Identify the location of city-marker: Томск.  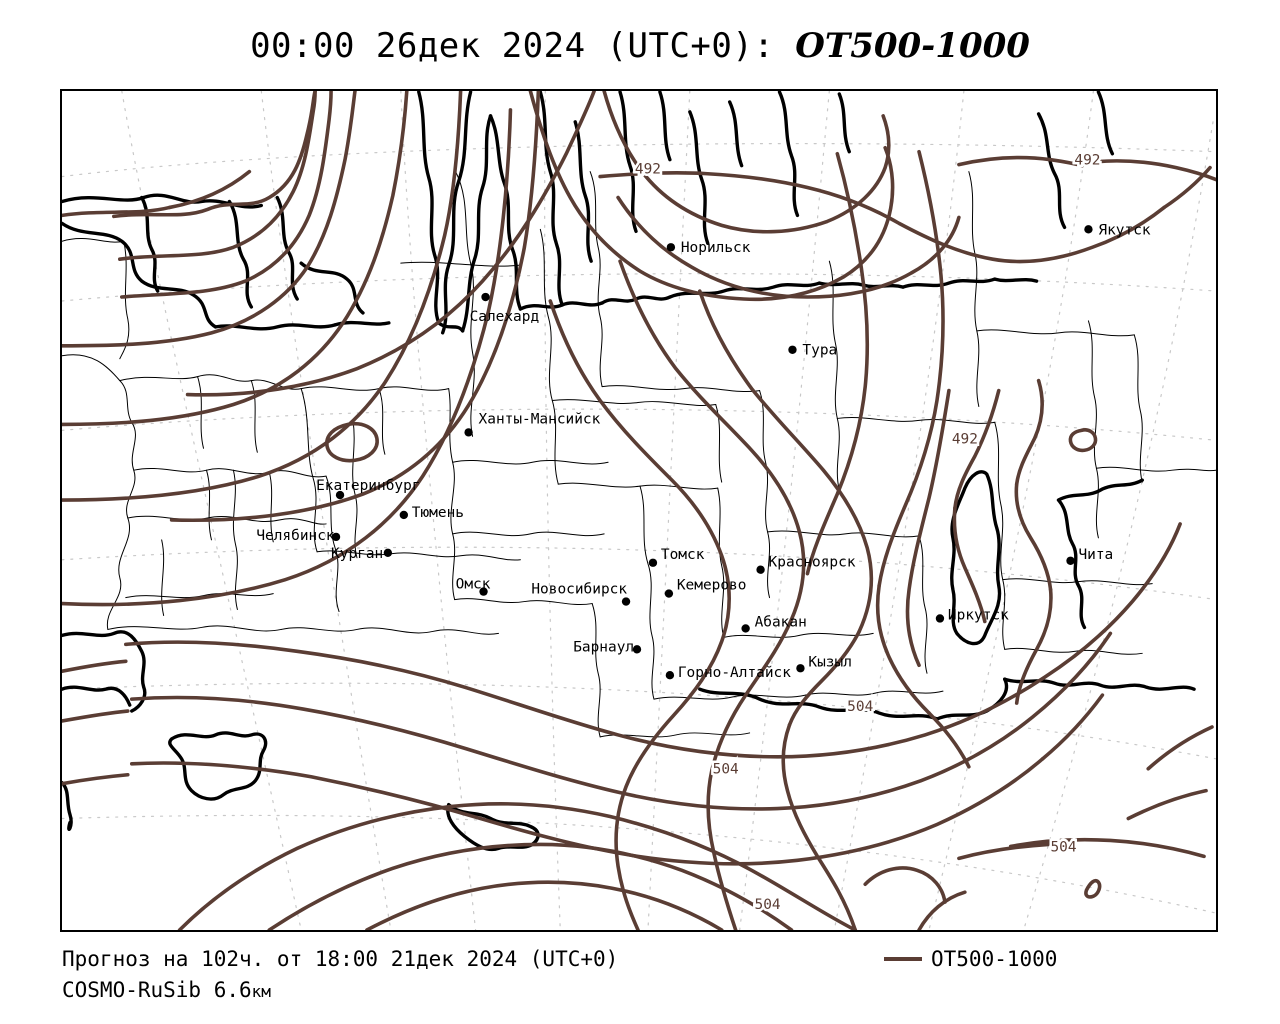
(676, 557).